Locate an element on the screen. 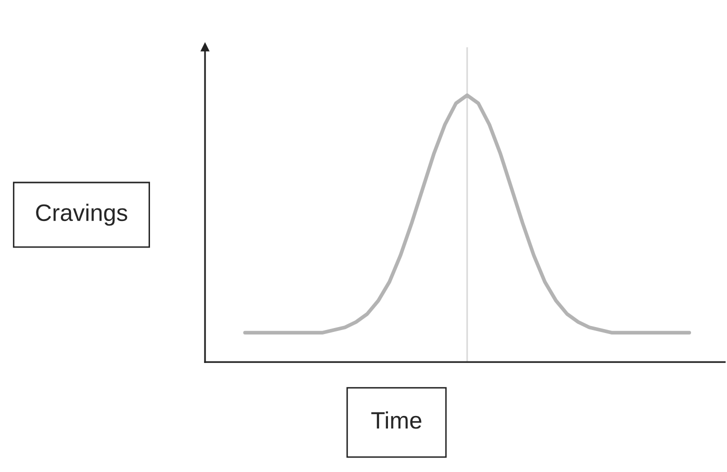  x-axis-title: Time is located at coordinates (396, 420).